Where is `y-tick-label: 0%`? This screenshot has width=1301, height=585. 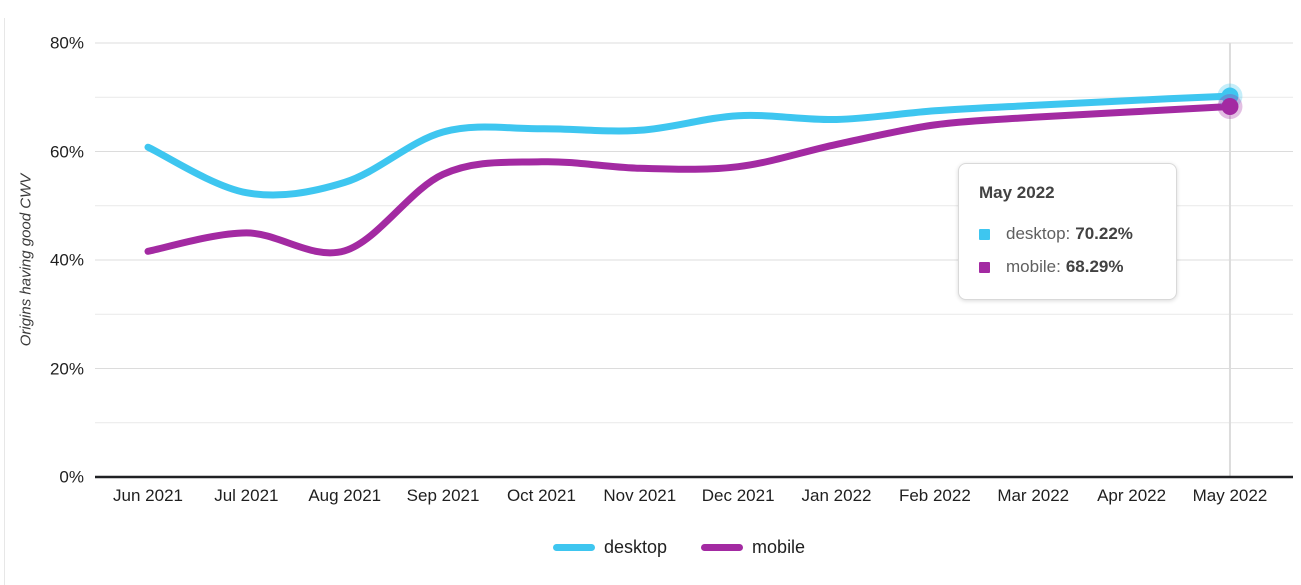 y-tick-label: 0% is located at coordinates (71, 477).